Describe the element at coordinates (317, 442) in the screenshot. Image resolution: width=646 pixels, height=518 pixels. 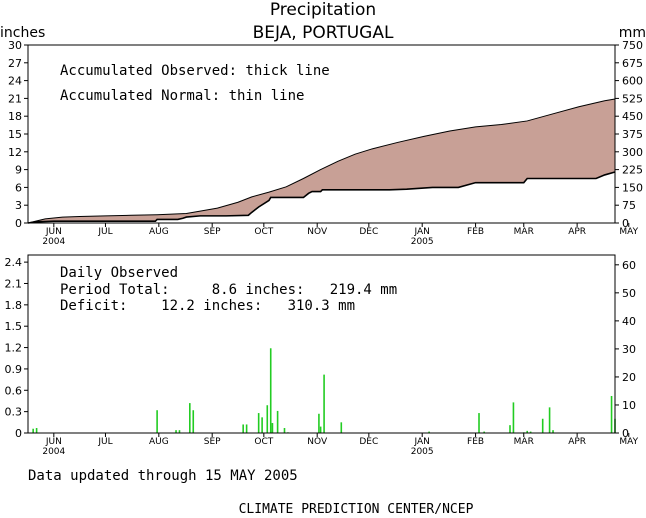
I see `bottom-x-axis-month-label: NOV` at that location.